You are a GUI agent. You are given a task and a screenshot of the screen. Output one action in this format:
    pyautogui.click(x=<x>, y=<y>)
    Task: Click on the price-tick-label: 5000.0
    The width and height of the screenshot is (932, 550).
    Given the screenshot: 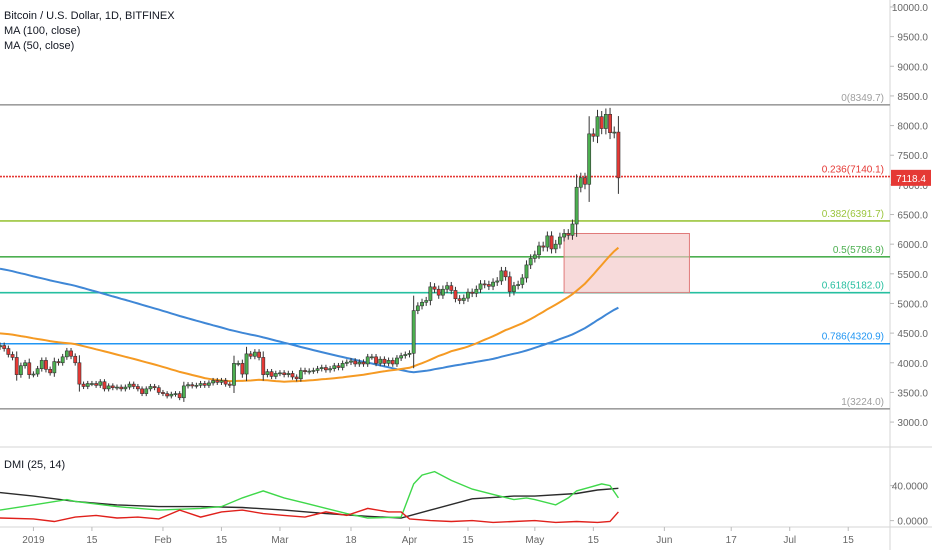 What is the action you would take?
    pyautogui.click(x=912, y=304)
    